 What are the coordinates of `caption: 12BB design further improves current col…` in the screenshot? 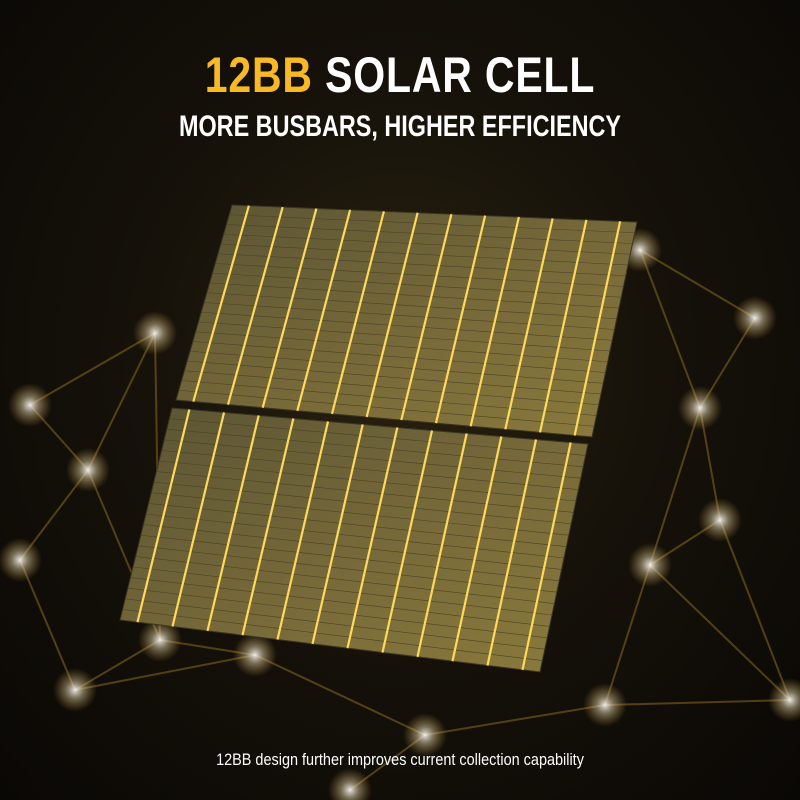 It's located at (400, 759).